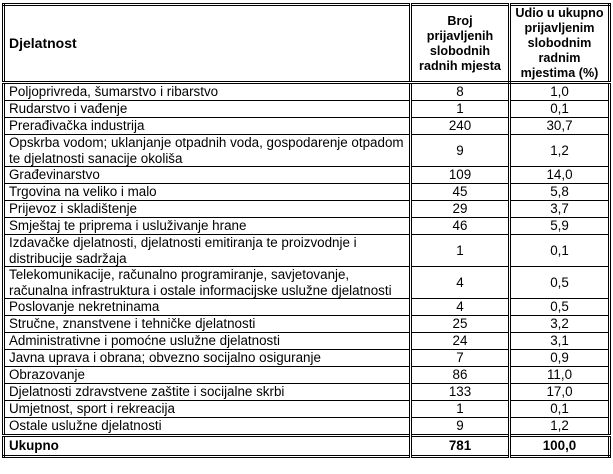 The width and height of the screenshot is (613, 474). I want to click on count-cell: 86, so click(460, 375).